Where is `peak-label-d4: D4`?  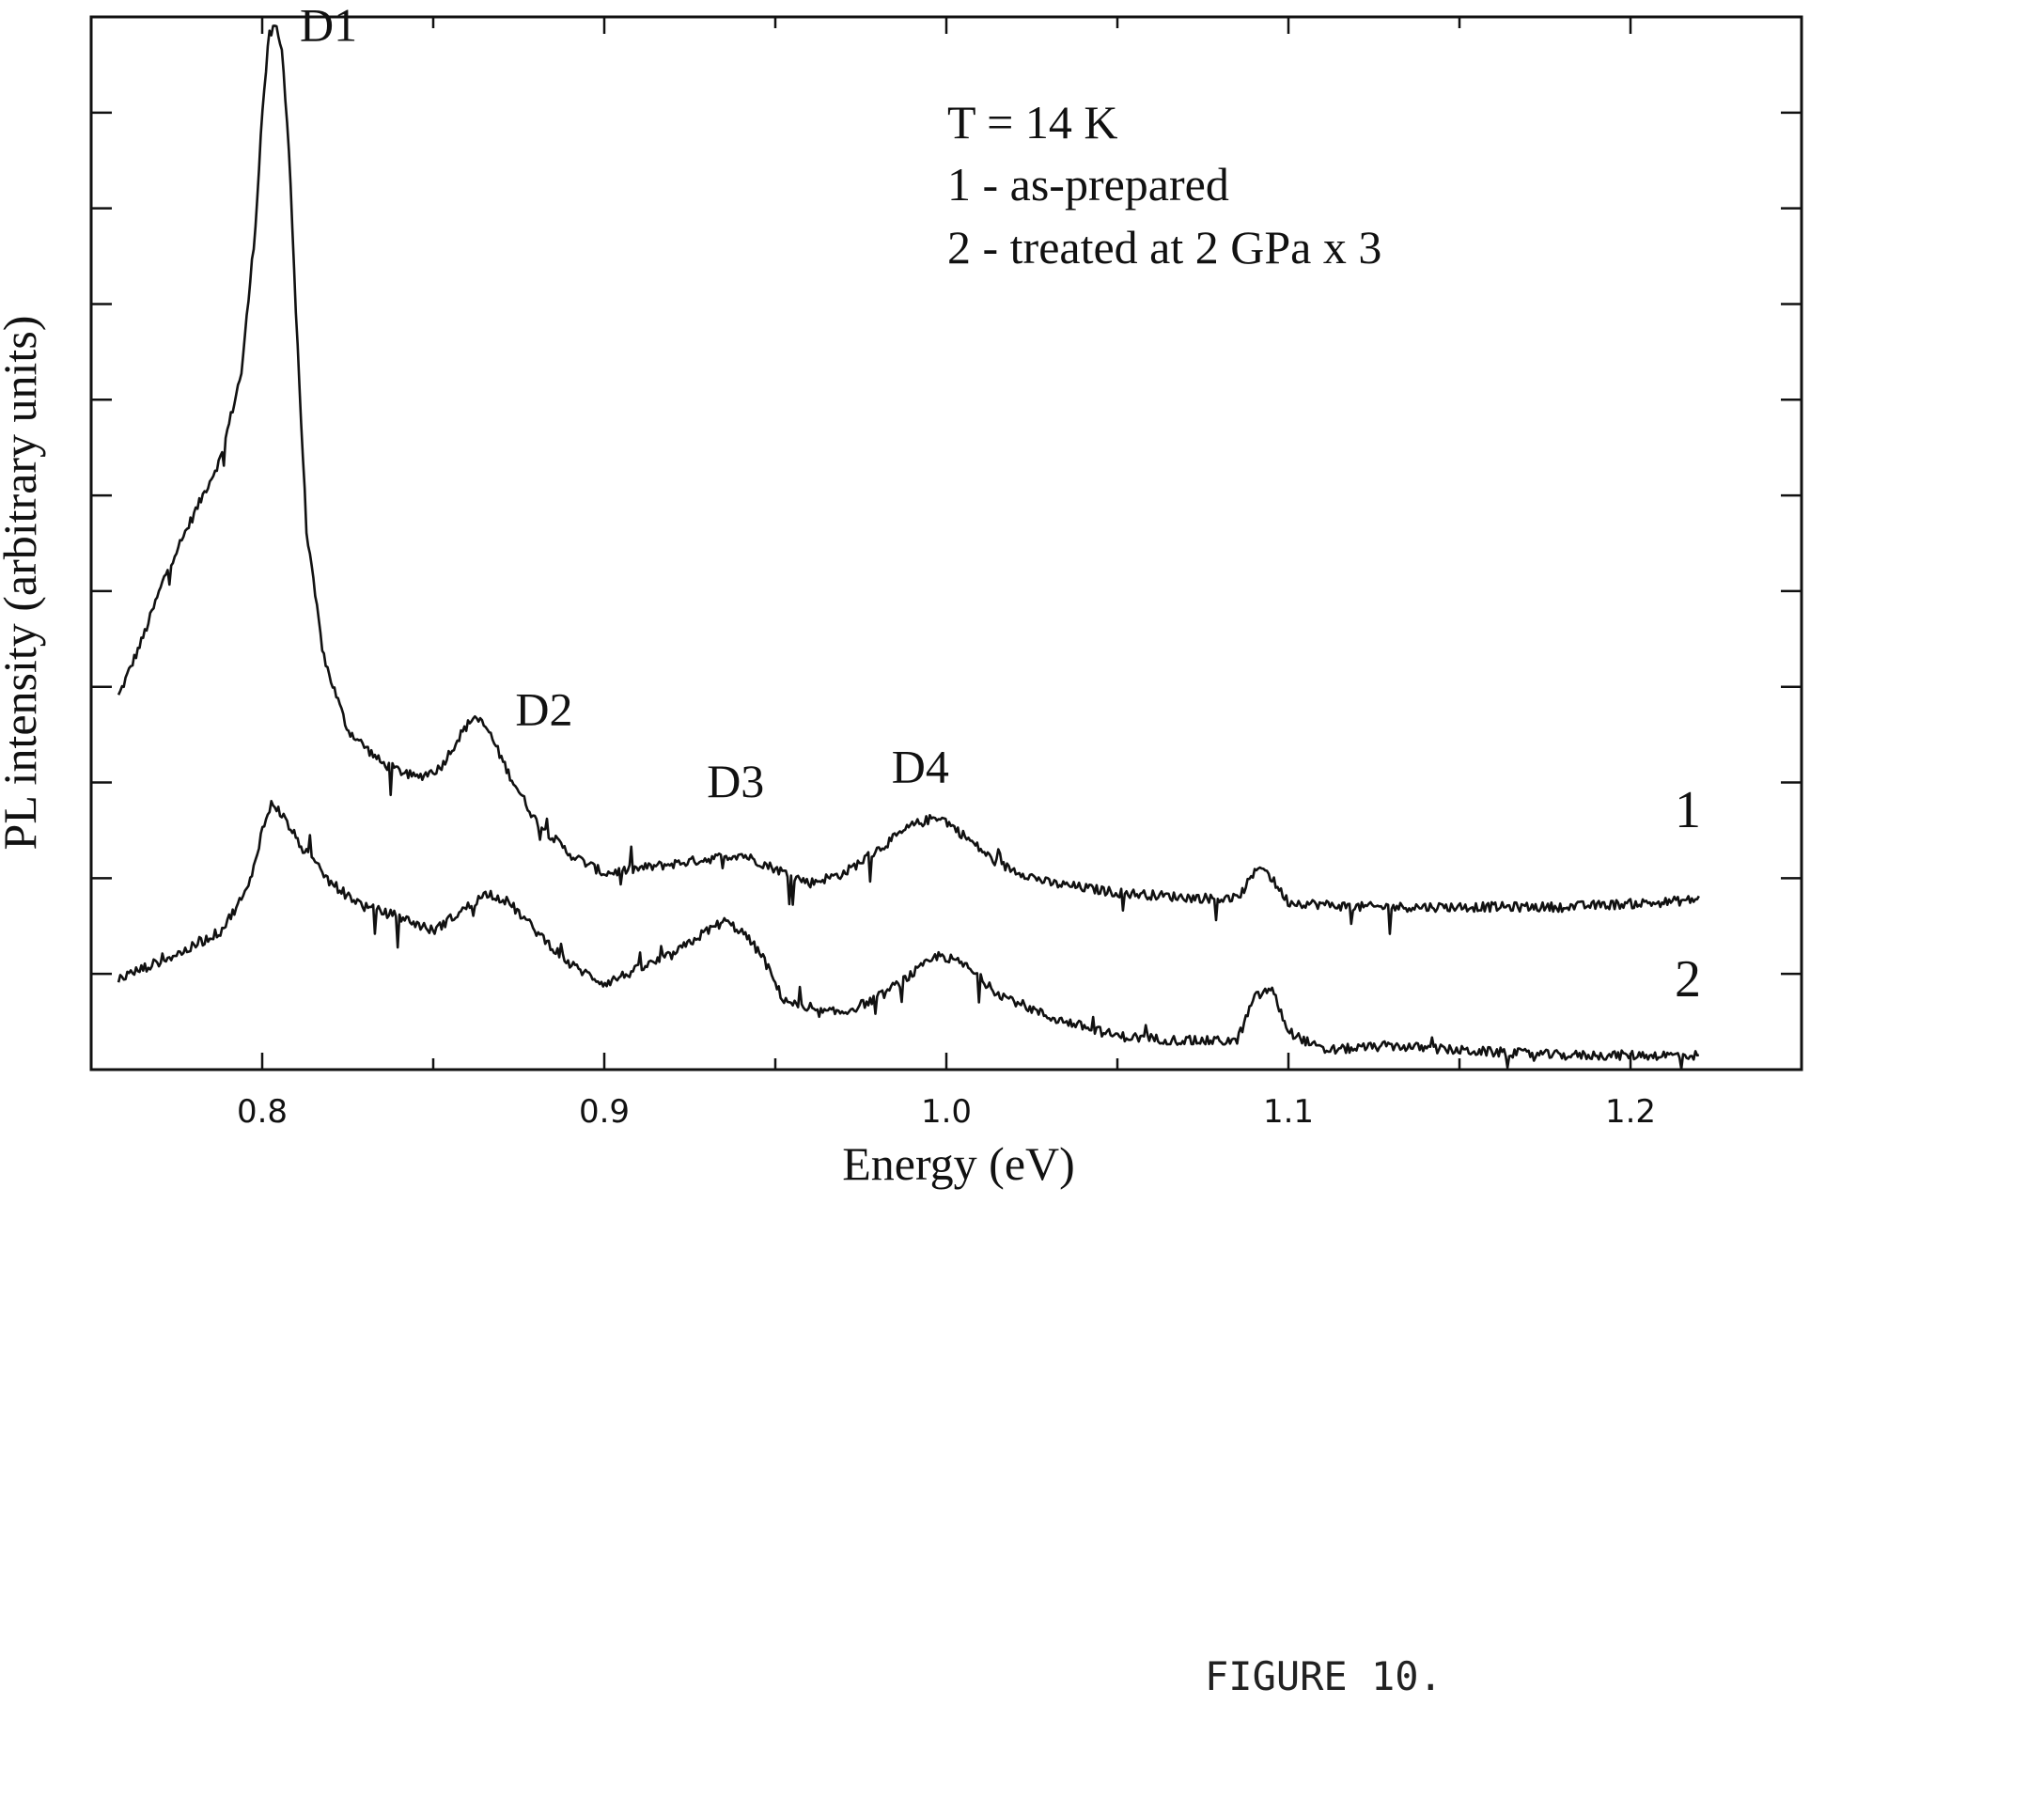 peak-label-d4: D4 is located at coordinates (920, 767).